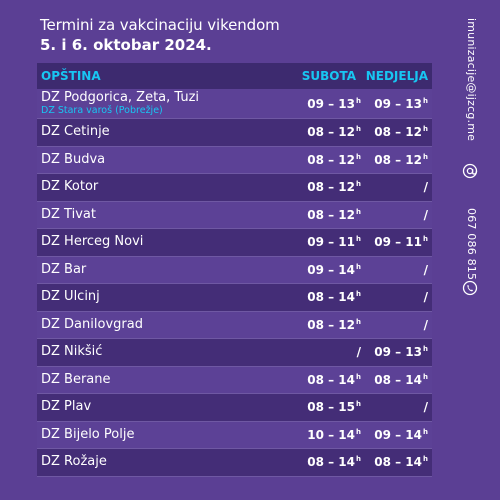 The height and width of the screenshot is (500, 500). Describe the element at coordinates (308, 352) in the screenshot. I see `saturday-cell: /` at that location.